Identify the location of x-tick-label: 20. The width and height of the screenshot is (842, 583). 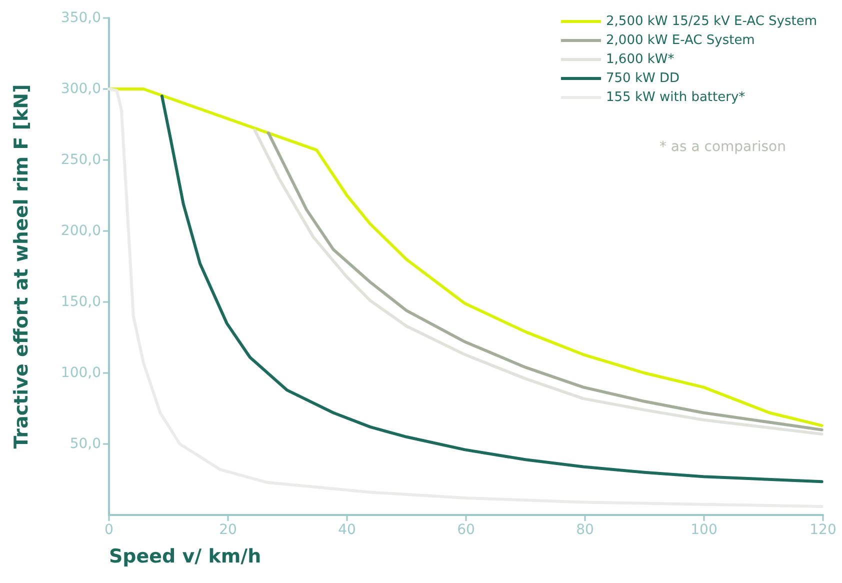
(228, 530).